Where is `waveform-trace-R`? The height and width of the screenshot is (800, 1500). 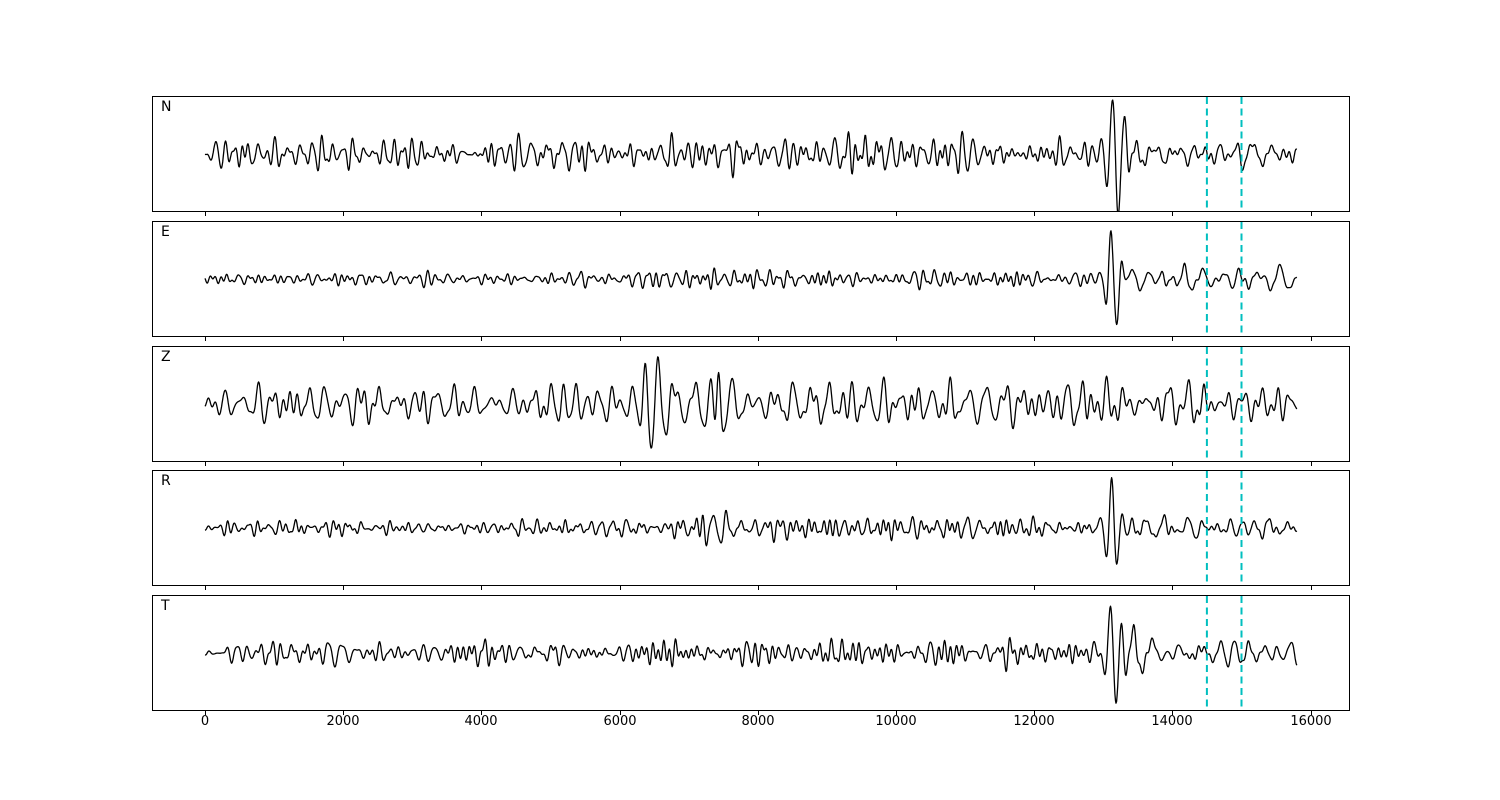
waveform-trace-R is located at coordinates (751, 521).